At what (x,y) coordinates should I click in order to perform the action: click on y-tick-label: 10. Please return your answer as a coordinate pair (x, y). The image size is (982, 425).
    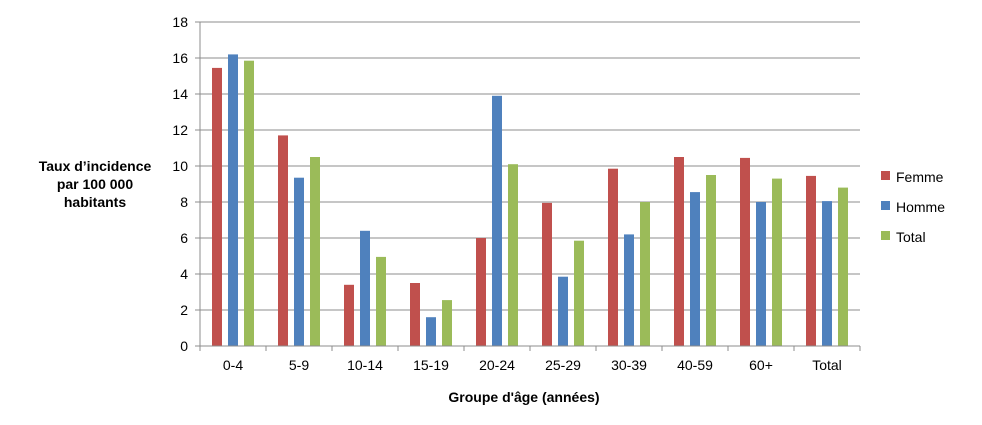
    Looking at the image, I should click on (180, 166).